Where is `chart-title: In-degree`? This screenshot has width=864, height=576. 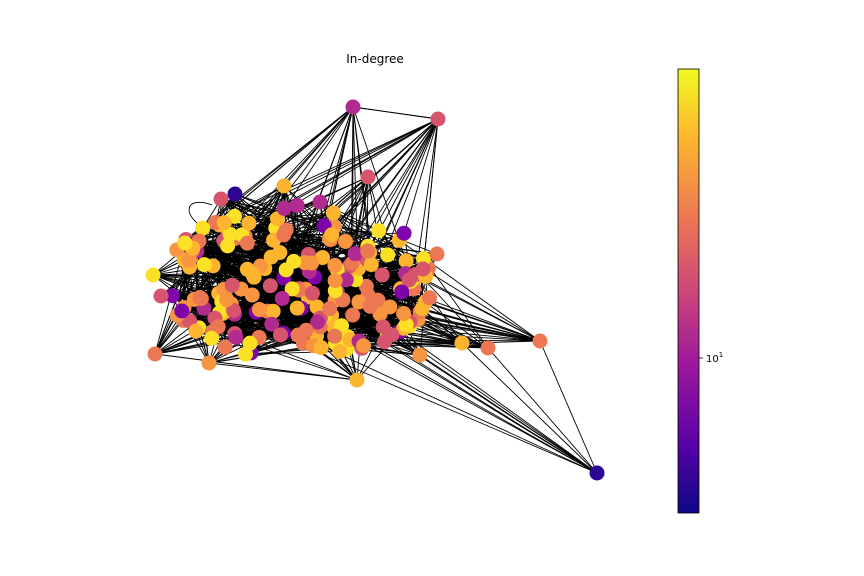 chart-title: In-degree is located at coordinates (375, 59).